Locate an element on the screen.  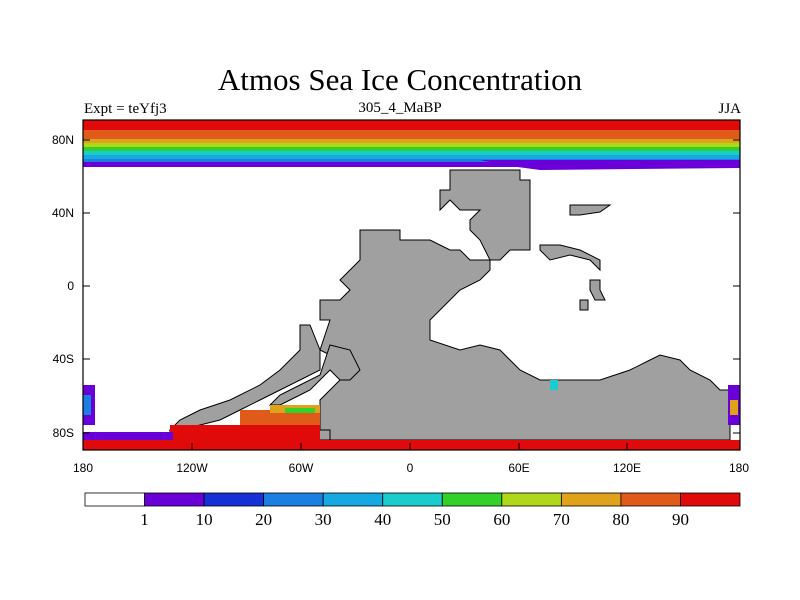
colorbar is located at coordinates (412, 499).